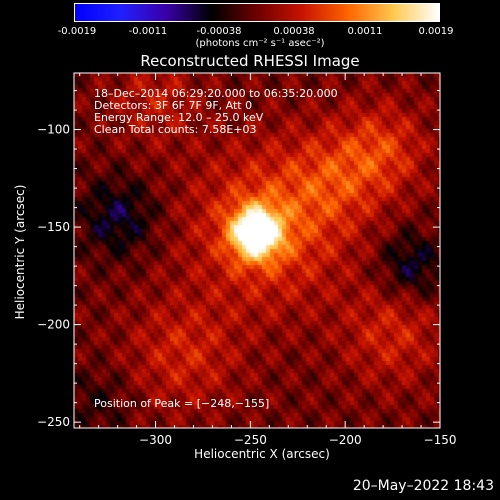  I want to click on info-line: Clean Total counts: 7.58E+03, so click(175, 129).